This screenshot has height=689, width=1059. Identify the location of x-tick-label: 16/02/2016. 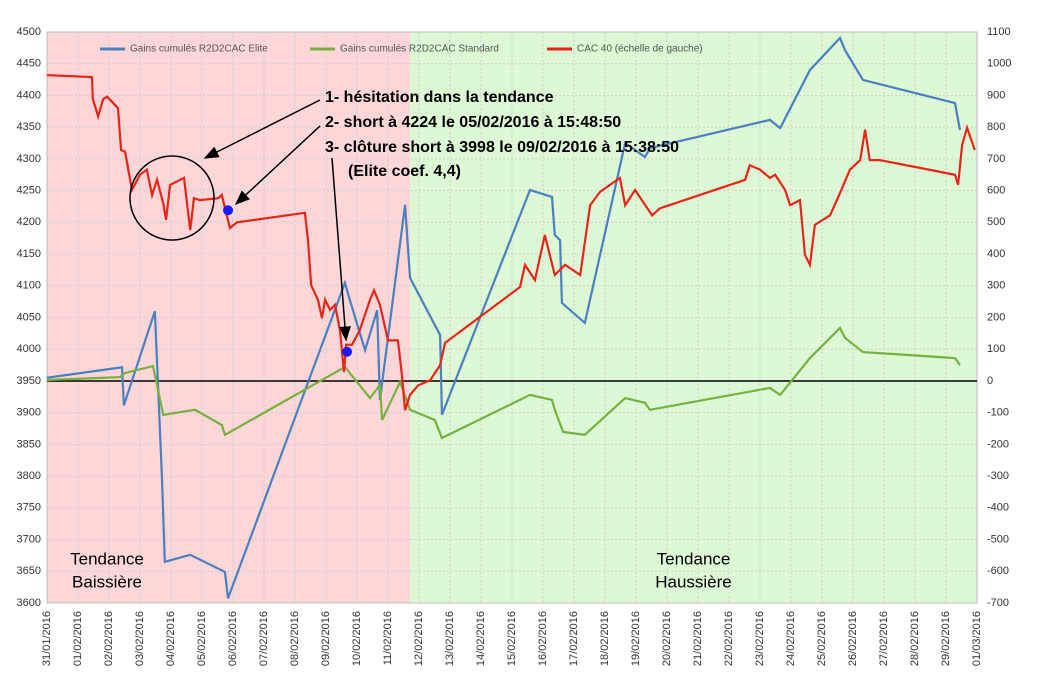
(543, 638).